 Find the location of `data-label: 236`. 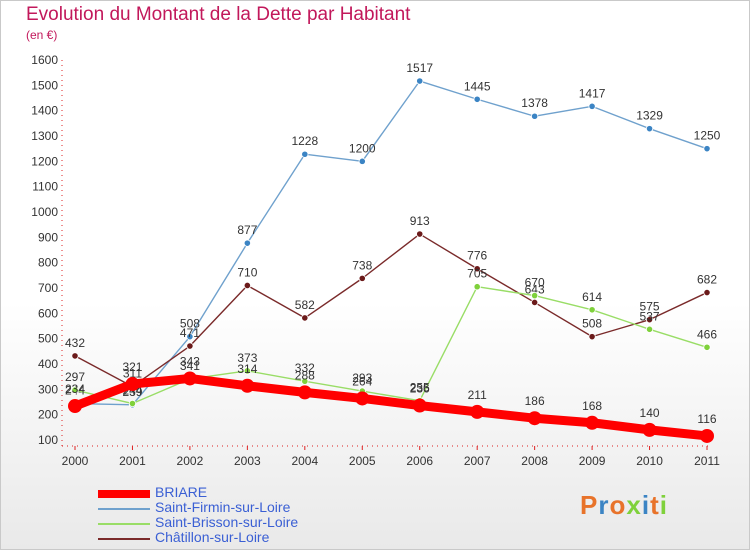

data-label: 236 is located at coordinates (420, 389).